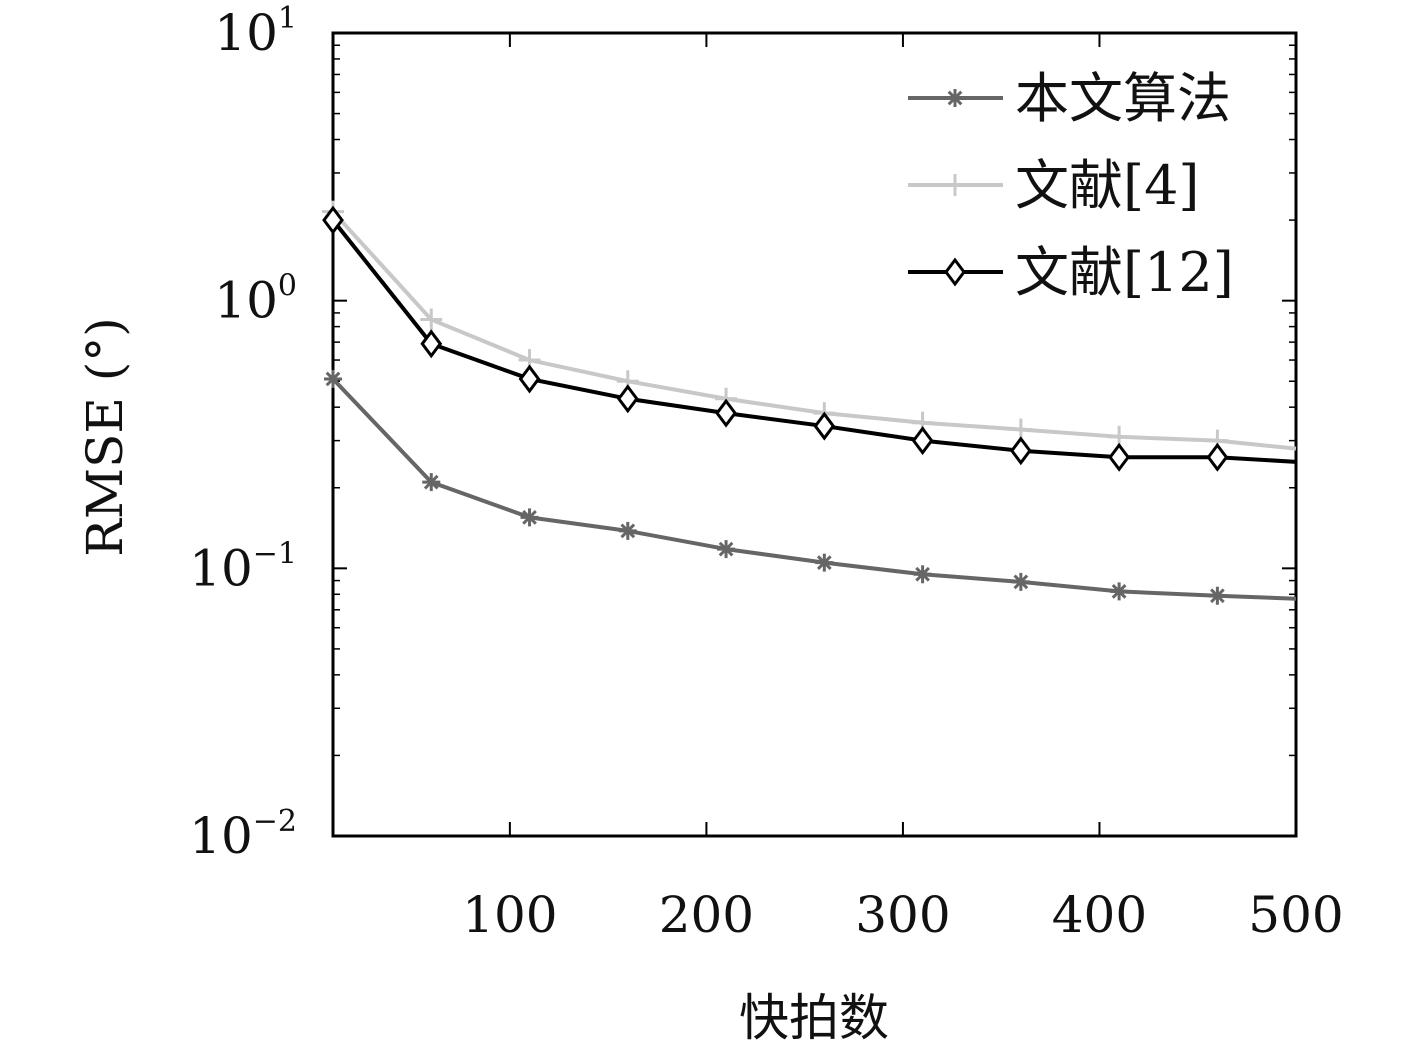 The height and width of the screenshot is (1051, 1417). What do you see at coordinates (255, 299) in the screenshot?
I see `y-tick-label: 10⁰` at bounding box center [255, 299].